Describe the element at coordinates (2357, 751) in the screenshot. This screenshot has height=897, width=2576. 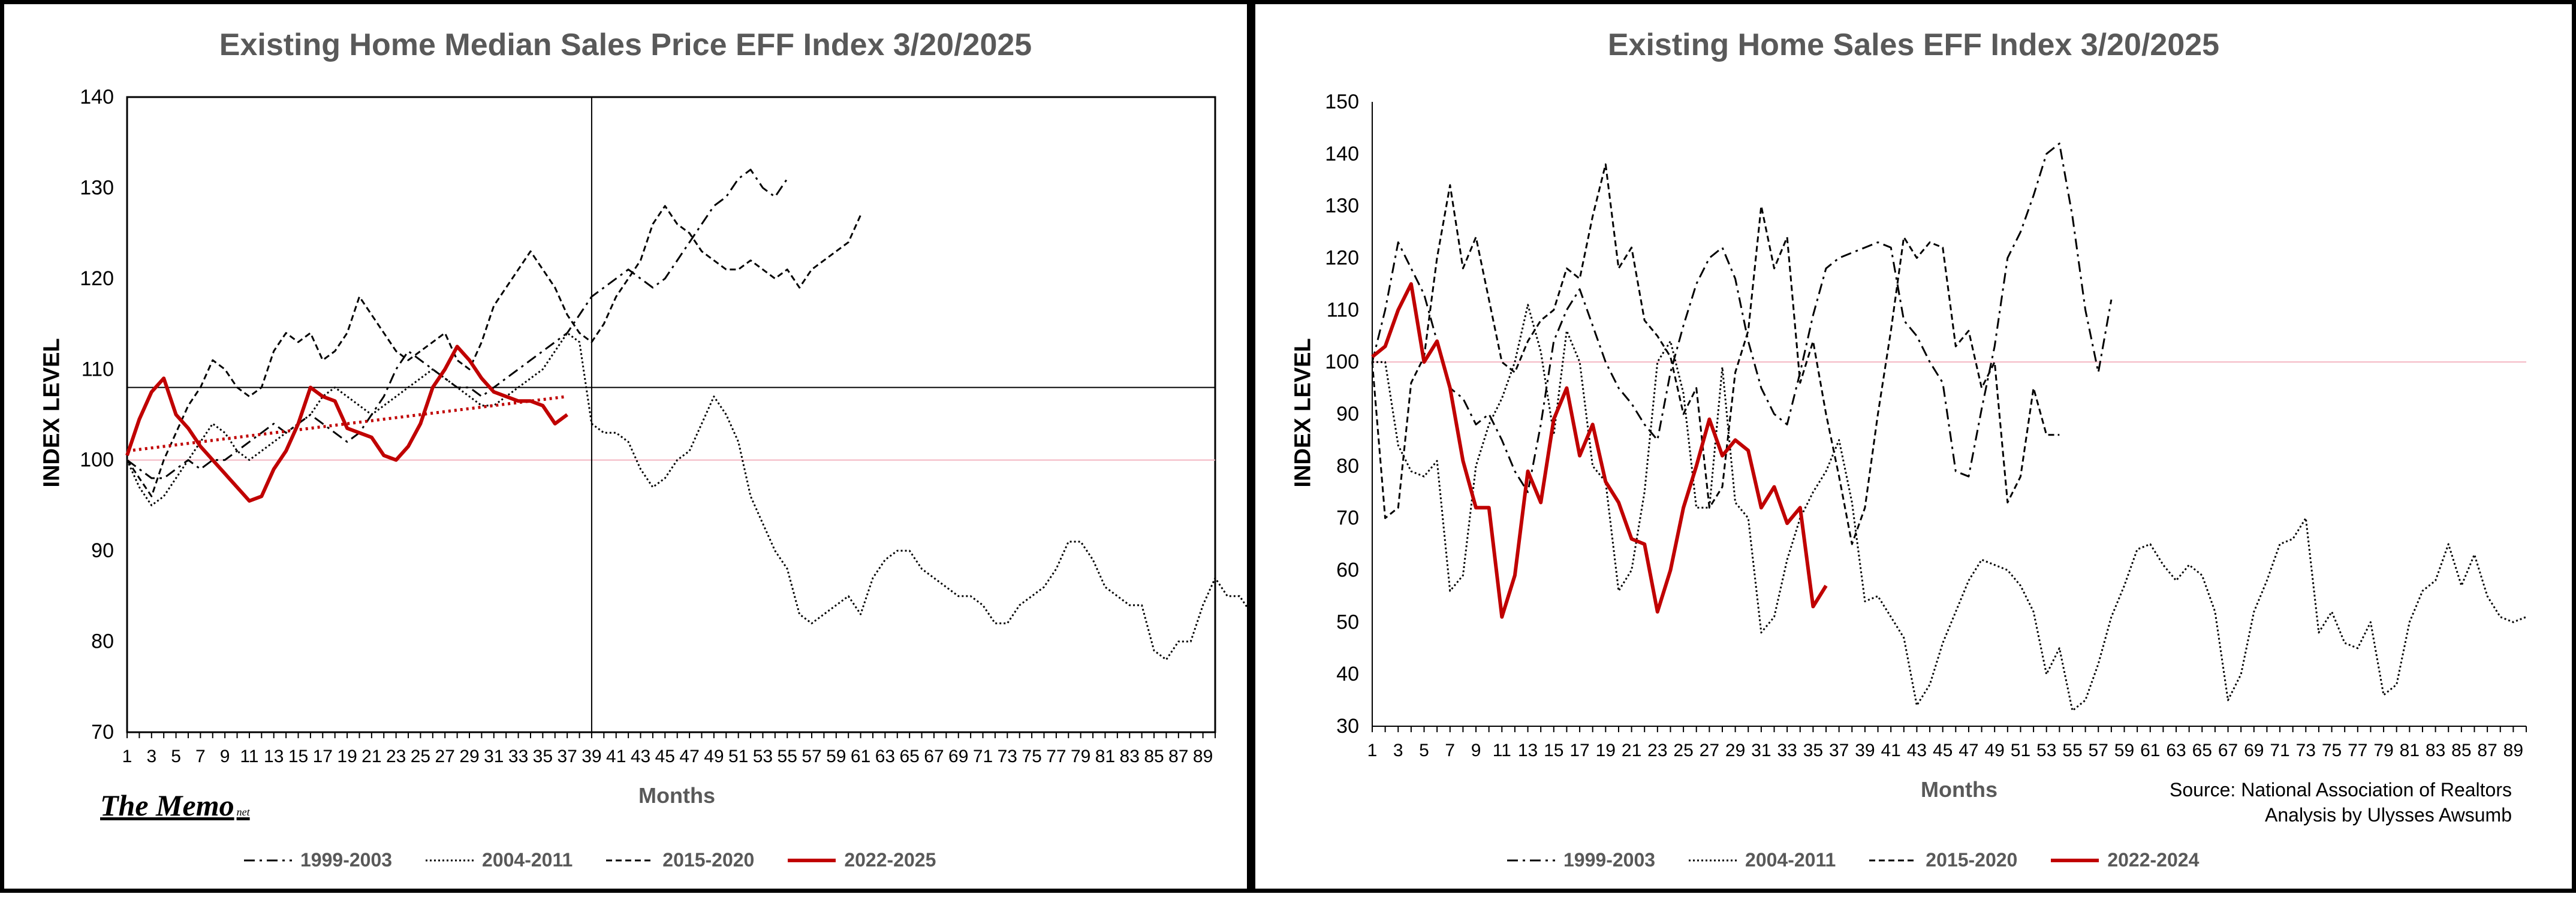
I see `x-tick-label: 77` at that location.